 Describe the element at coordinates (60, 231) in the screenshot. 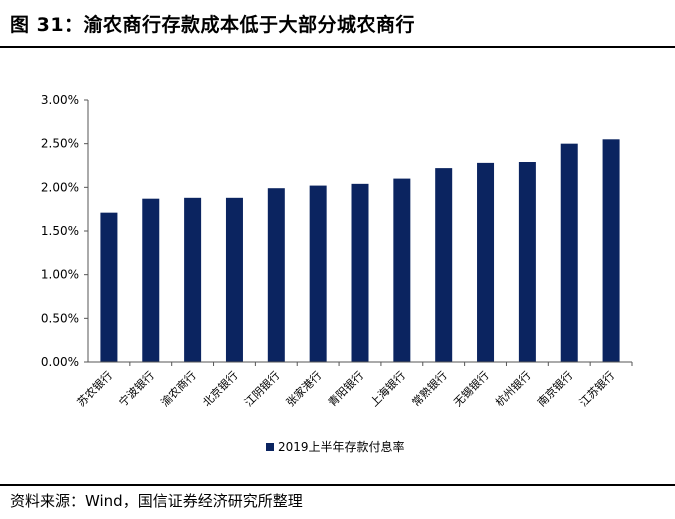

I see `y-tick-label: 1.50%` at that location.